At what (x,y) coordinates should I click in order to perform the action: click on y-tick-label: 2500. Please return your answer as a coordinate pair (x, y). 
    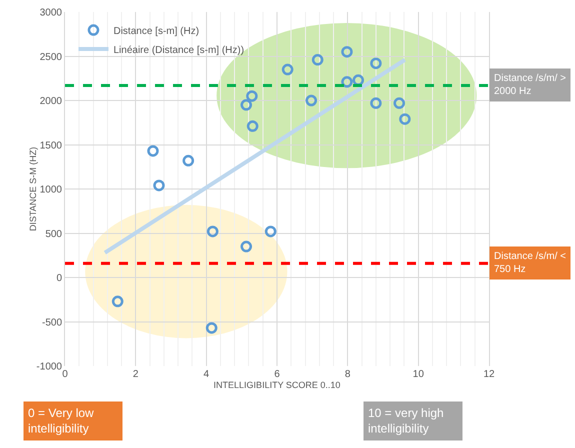
    Looking at the image, I should click on (51, 57).